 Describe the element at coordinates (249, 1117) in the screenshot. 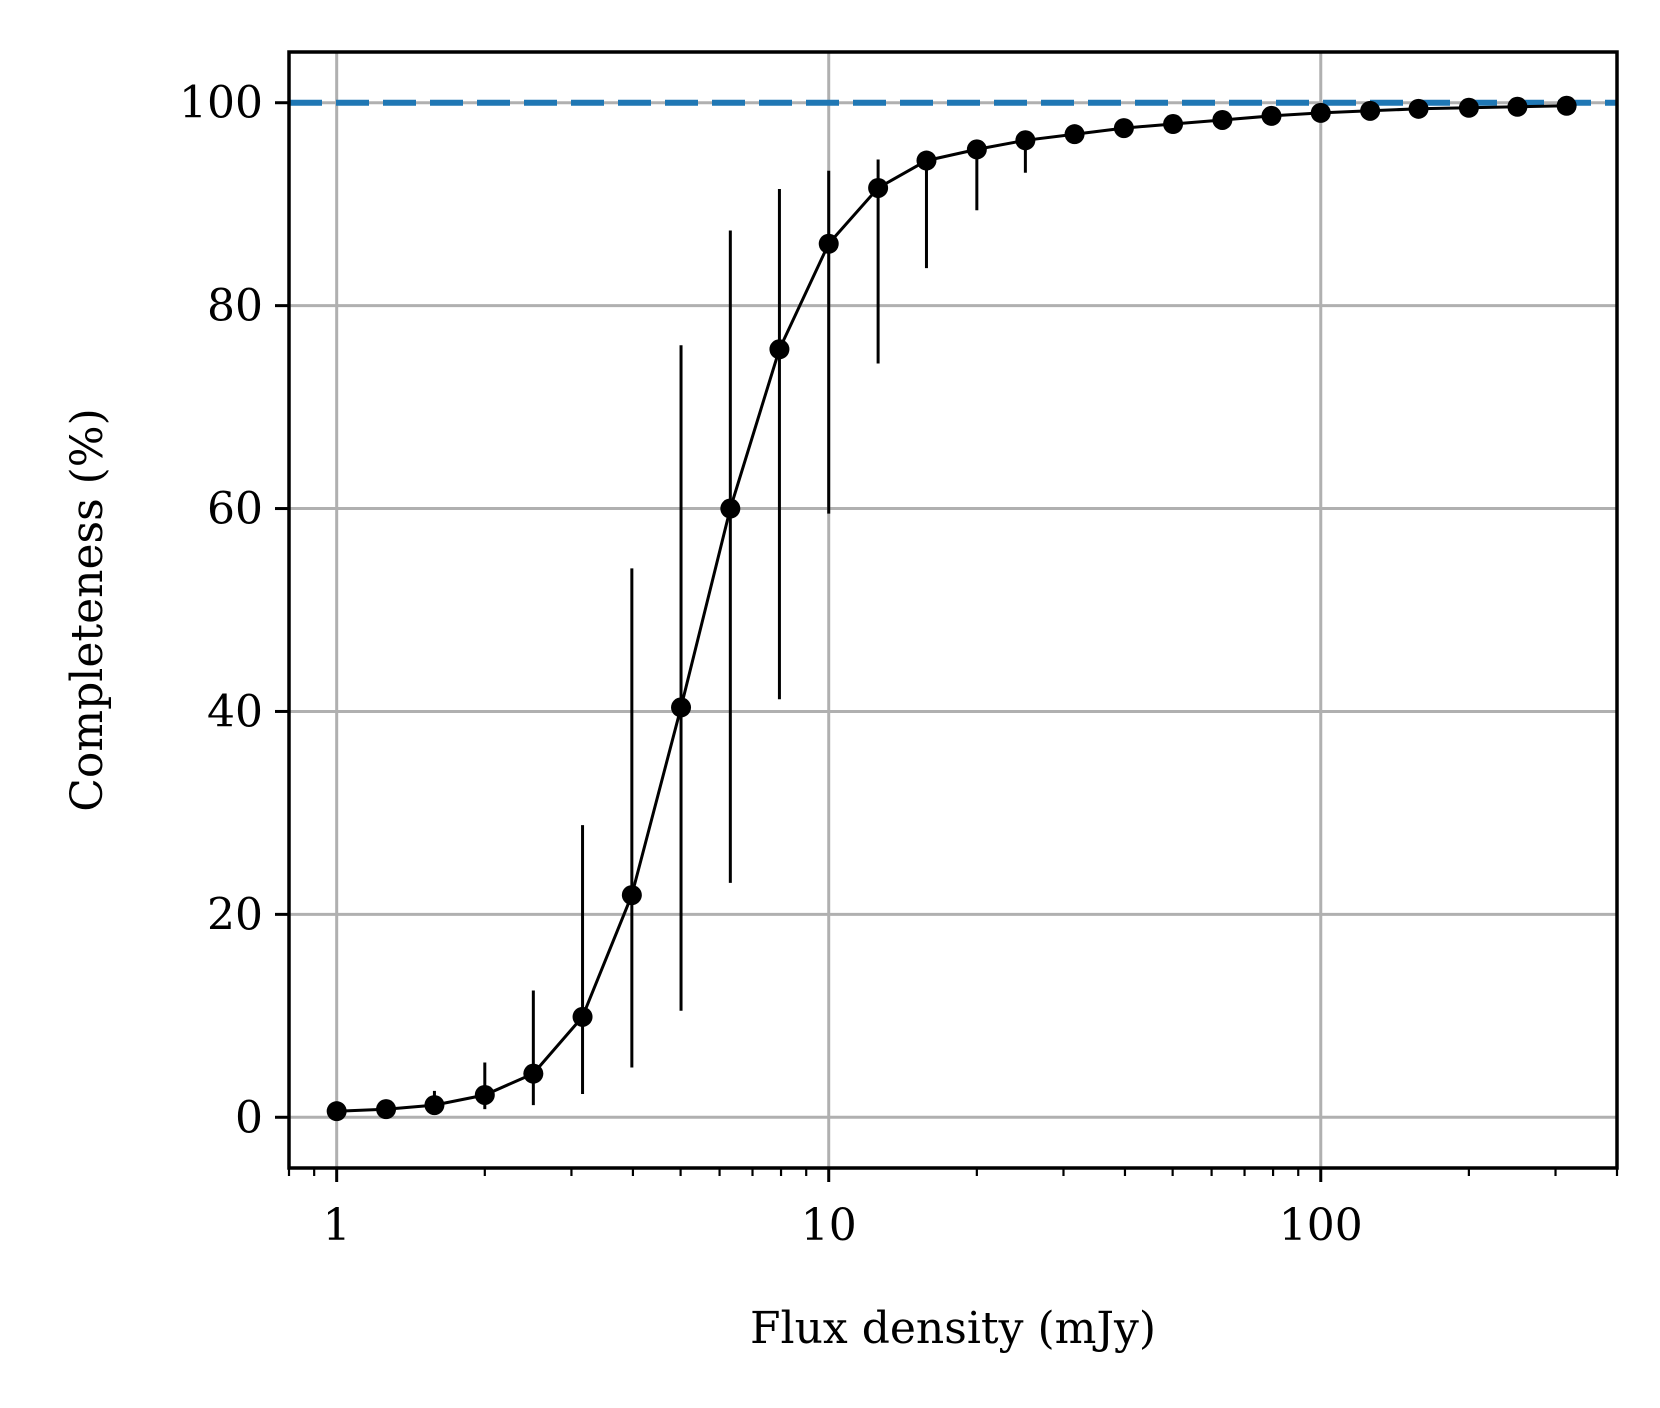

I see `y-tick-label: 0` at that location.